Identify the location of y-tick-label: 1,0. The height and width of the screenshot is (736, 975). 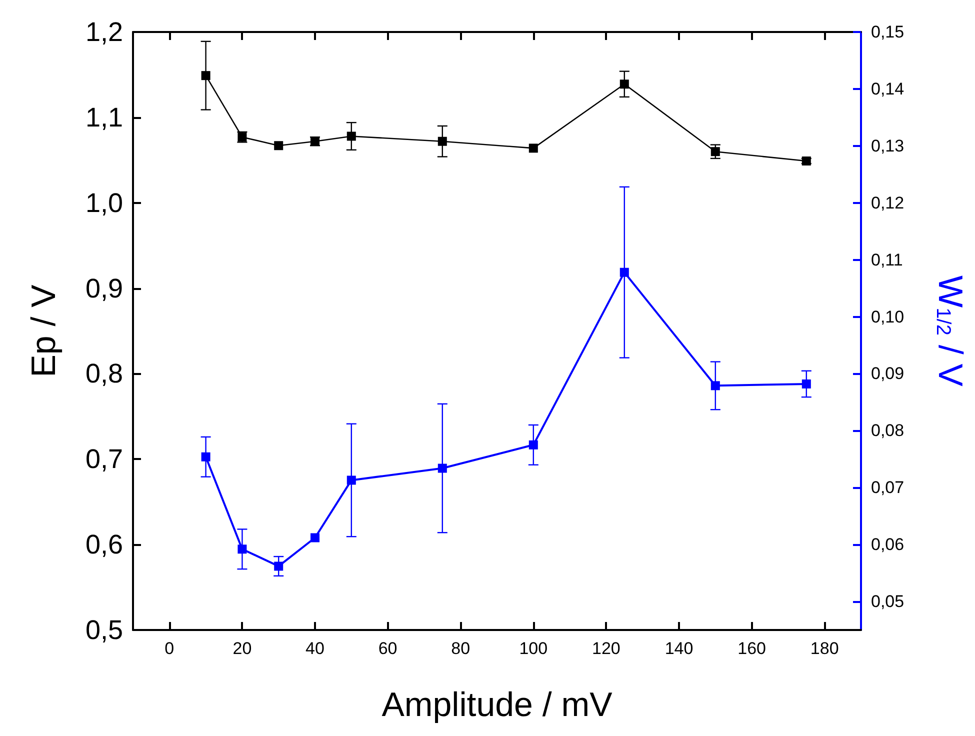
(104, 203).